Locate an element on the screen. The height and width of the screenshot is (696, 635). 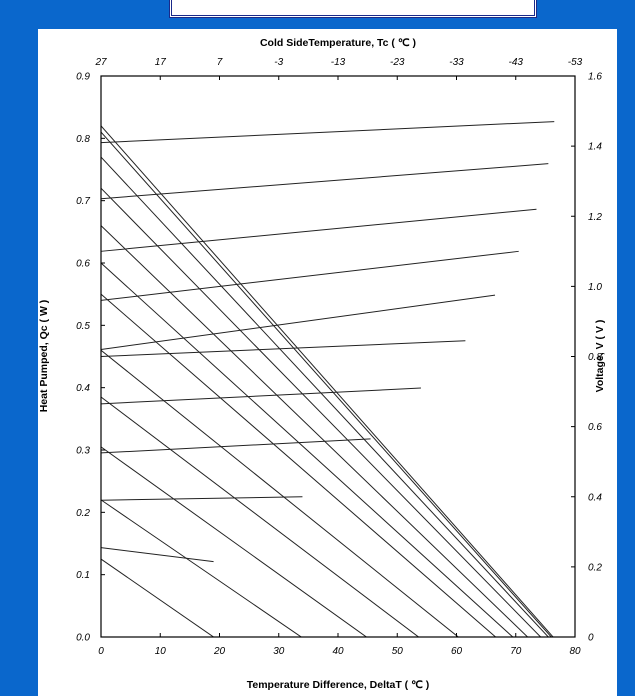
x-tick-label: 30 is located at coordinates (279, 651).